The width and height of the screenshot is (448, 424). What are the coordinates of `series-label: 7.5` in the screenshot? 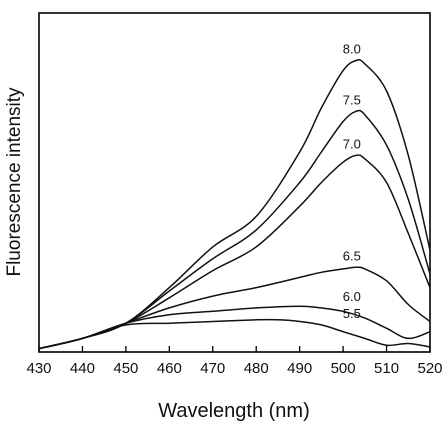 It's located at (352, 99).